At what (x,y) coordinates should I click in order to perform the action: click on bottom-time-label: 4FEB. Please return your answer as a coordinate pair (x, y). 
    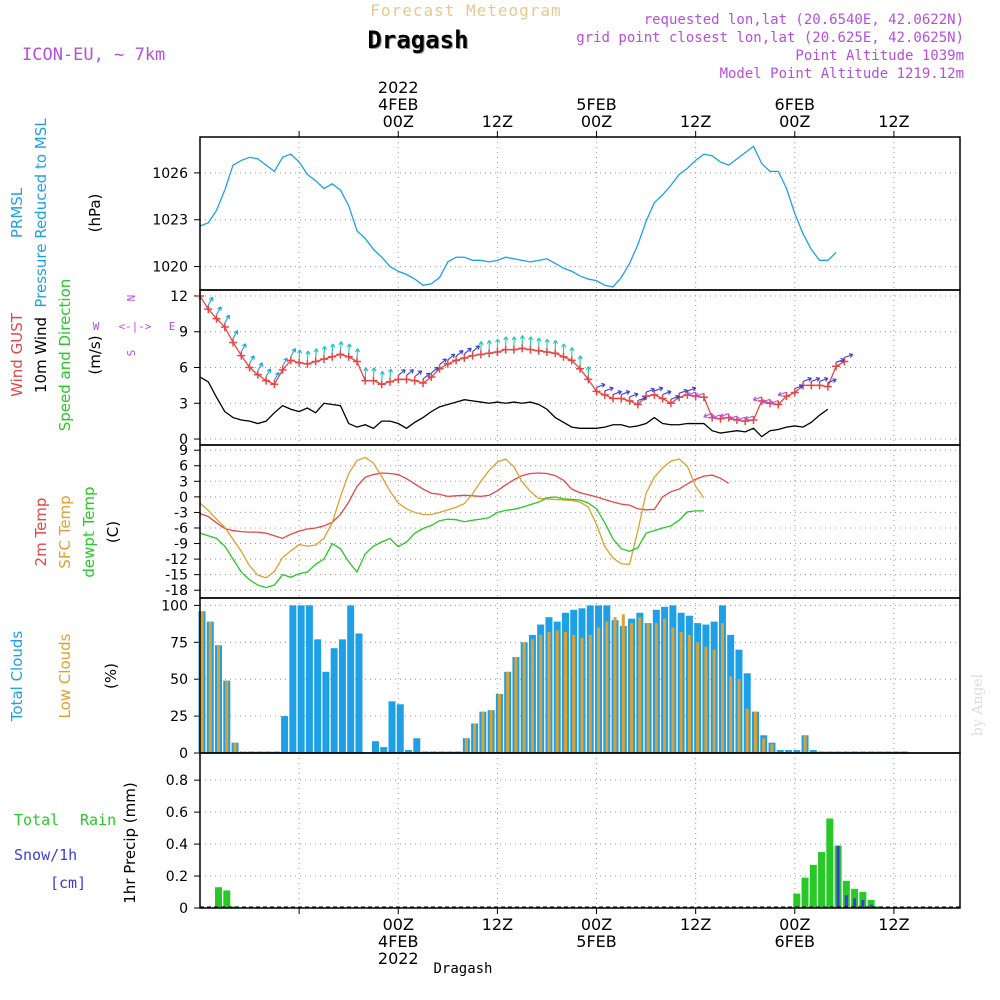
    Looking at the image, I should click on (398, 941).